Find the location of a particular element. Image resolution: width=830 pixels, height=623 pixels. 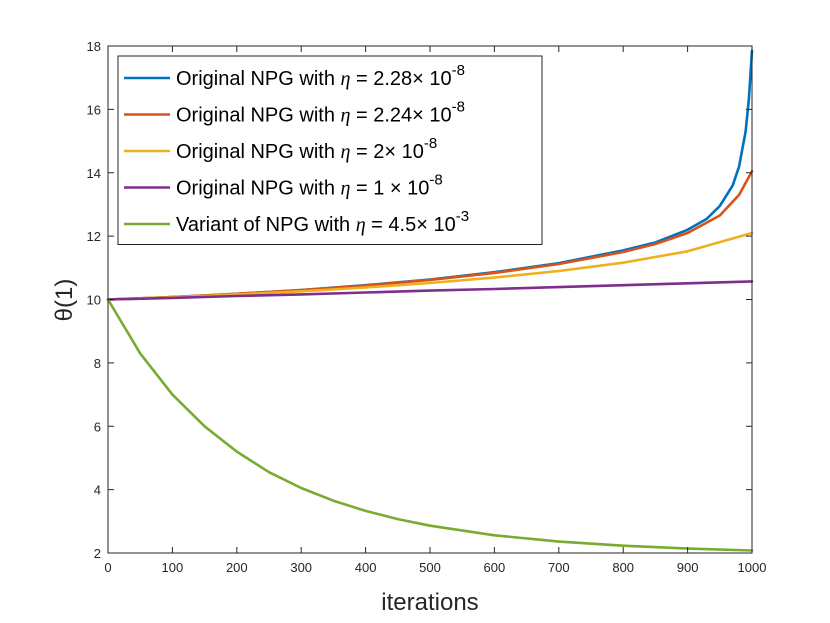

x-tick-label: 800 is located at coordinates (623, 567).